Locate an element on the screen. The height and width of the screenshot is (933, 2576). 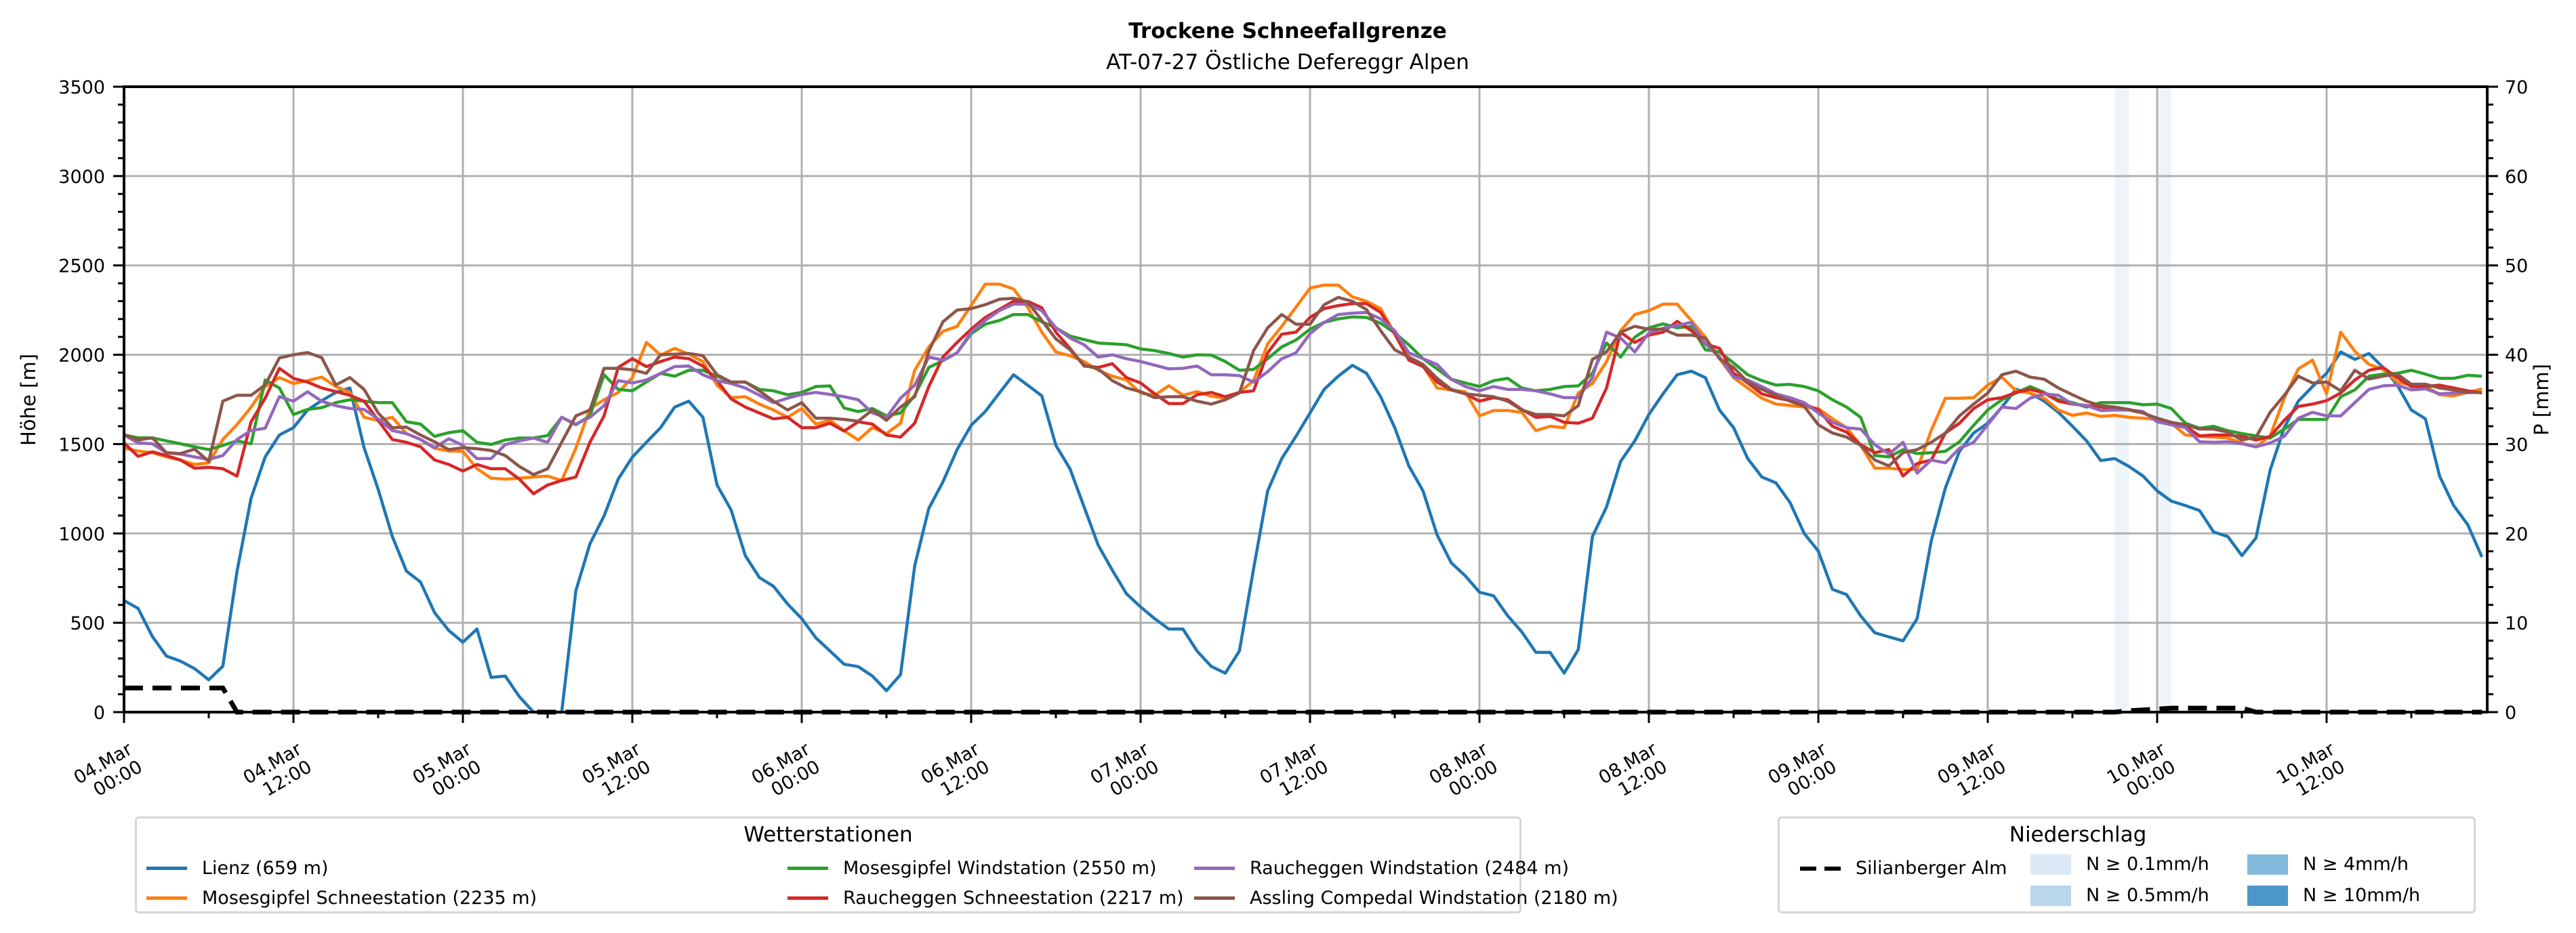
legend-item-silianberger-alm: Silianberger Alm is located at coordinates (1904, 868).